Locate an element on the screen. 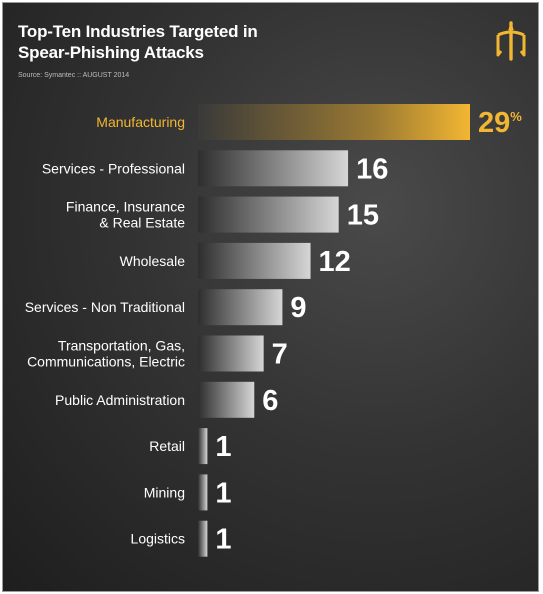  category-label-6: Public Administration is located at coordinates (120, 400).